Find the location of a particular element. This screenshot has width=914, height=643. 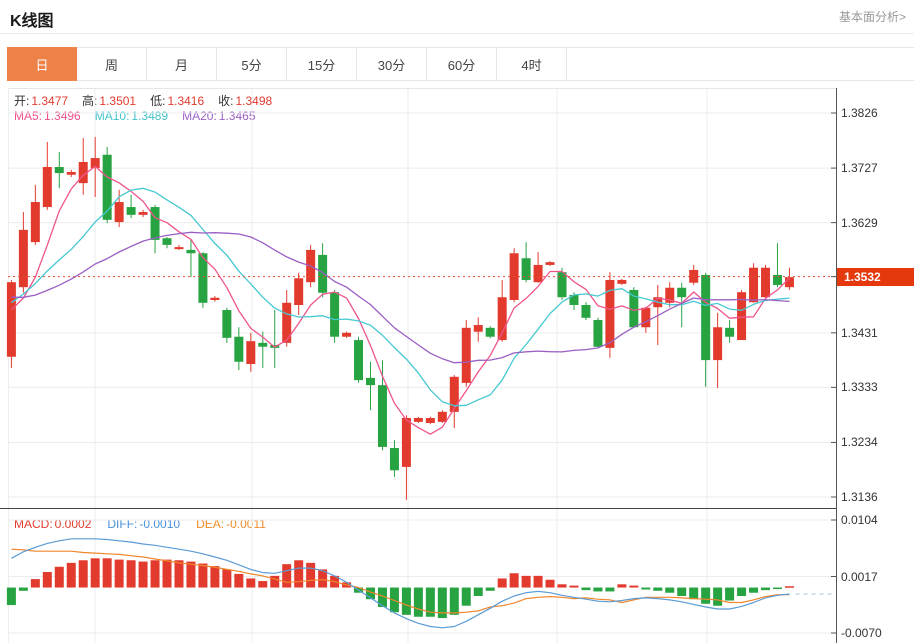

tab-月: 月 is located at coordinates (182, 64).